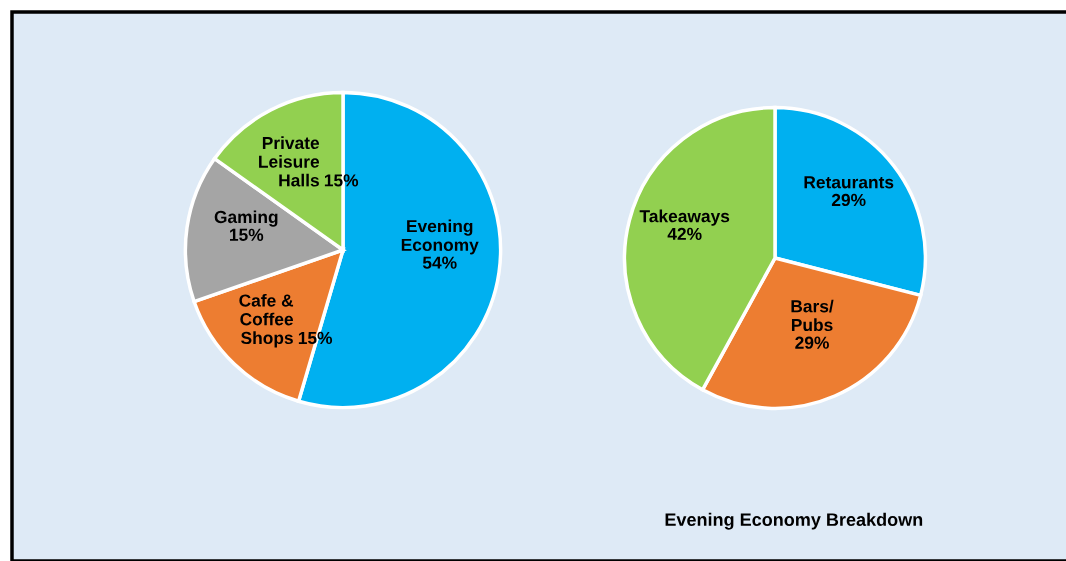  I want to click on slice-label: Gaming, so click(246, 218).